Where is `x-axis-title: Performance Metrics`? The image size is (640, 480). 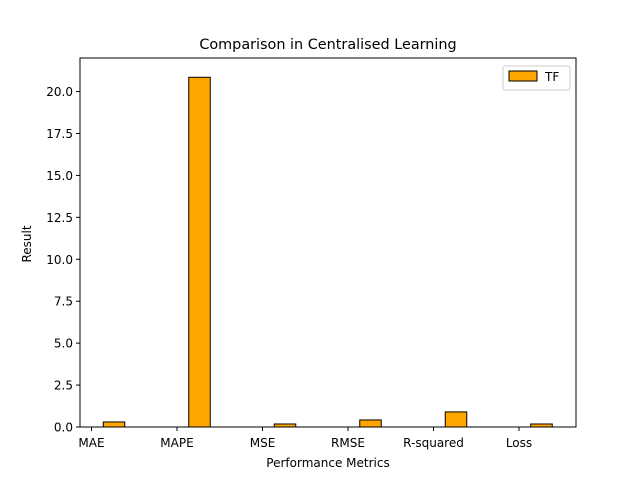
x-axis-title: Performance Metrics is located at coordinates (327, 463).